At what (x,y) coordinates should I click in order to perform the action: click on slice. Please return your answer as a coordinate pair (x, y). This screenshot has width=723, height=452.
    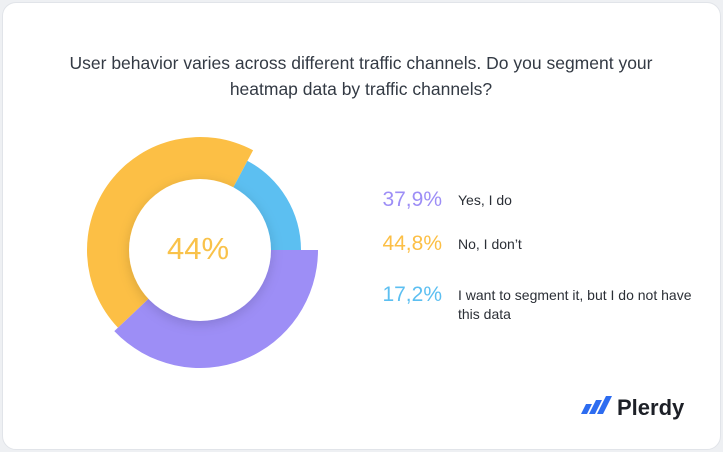
    Looking at the image, I should click on (264, 205).